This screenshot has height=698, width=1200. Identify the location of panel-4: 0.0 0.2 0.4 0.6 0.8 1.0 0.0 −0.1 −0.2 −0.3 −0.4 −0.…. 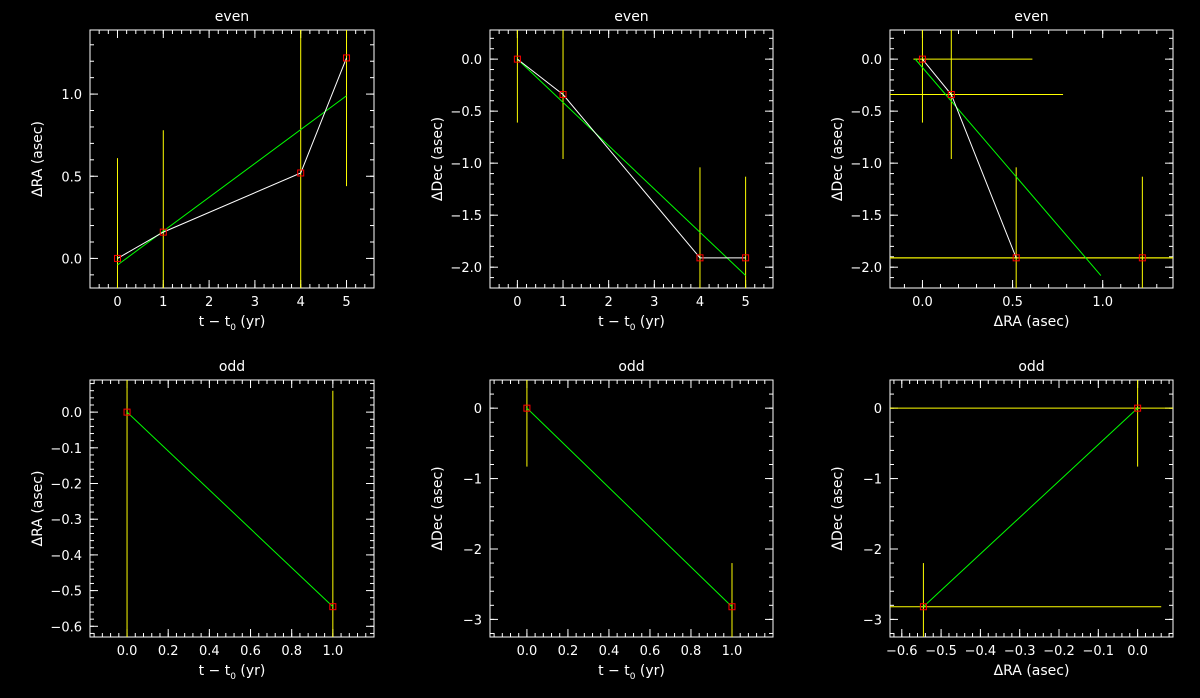
(202, 520).